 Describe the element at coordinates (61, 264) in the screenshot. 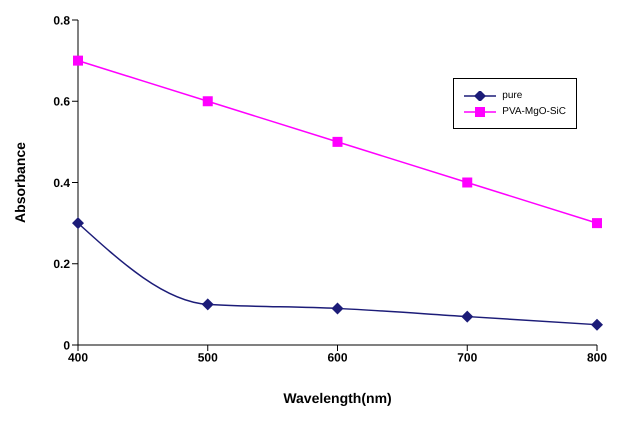

I see `y-tick-label: 0.2` at that location.